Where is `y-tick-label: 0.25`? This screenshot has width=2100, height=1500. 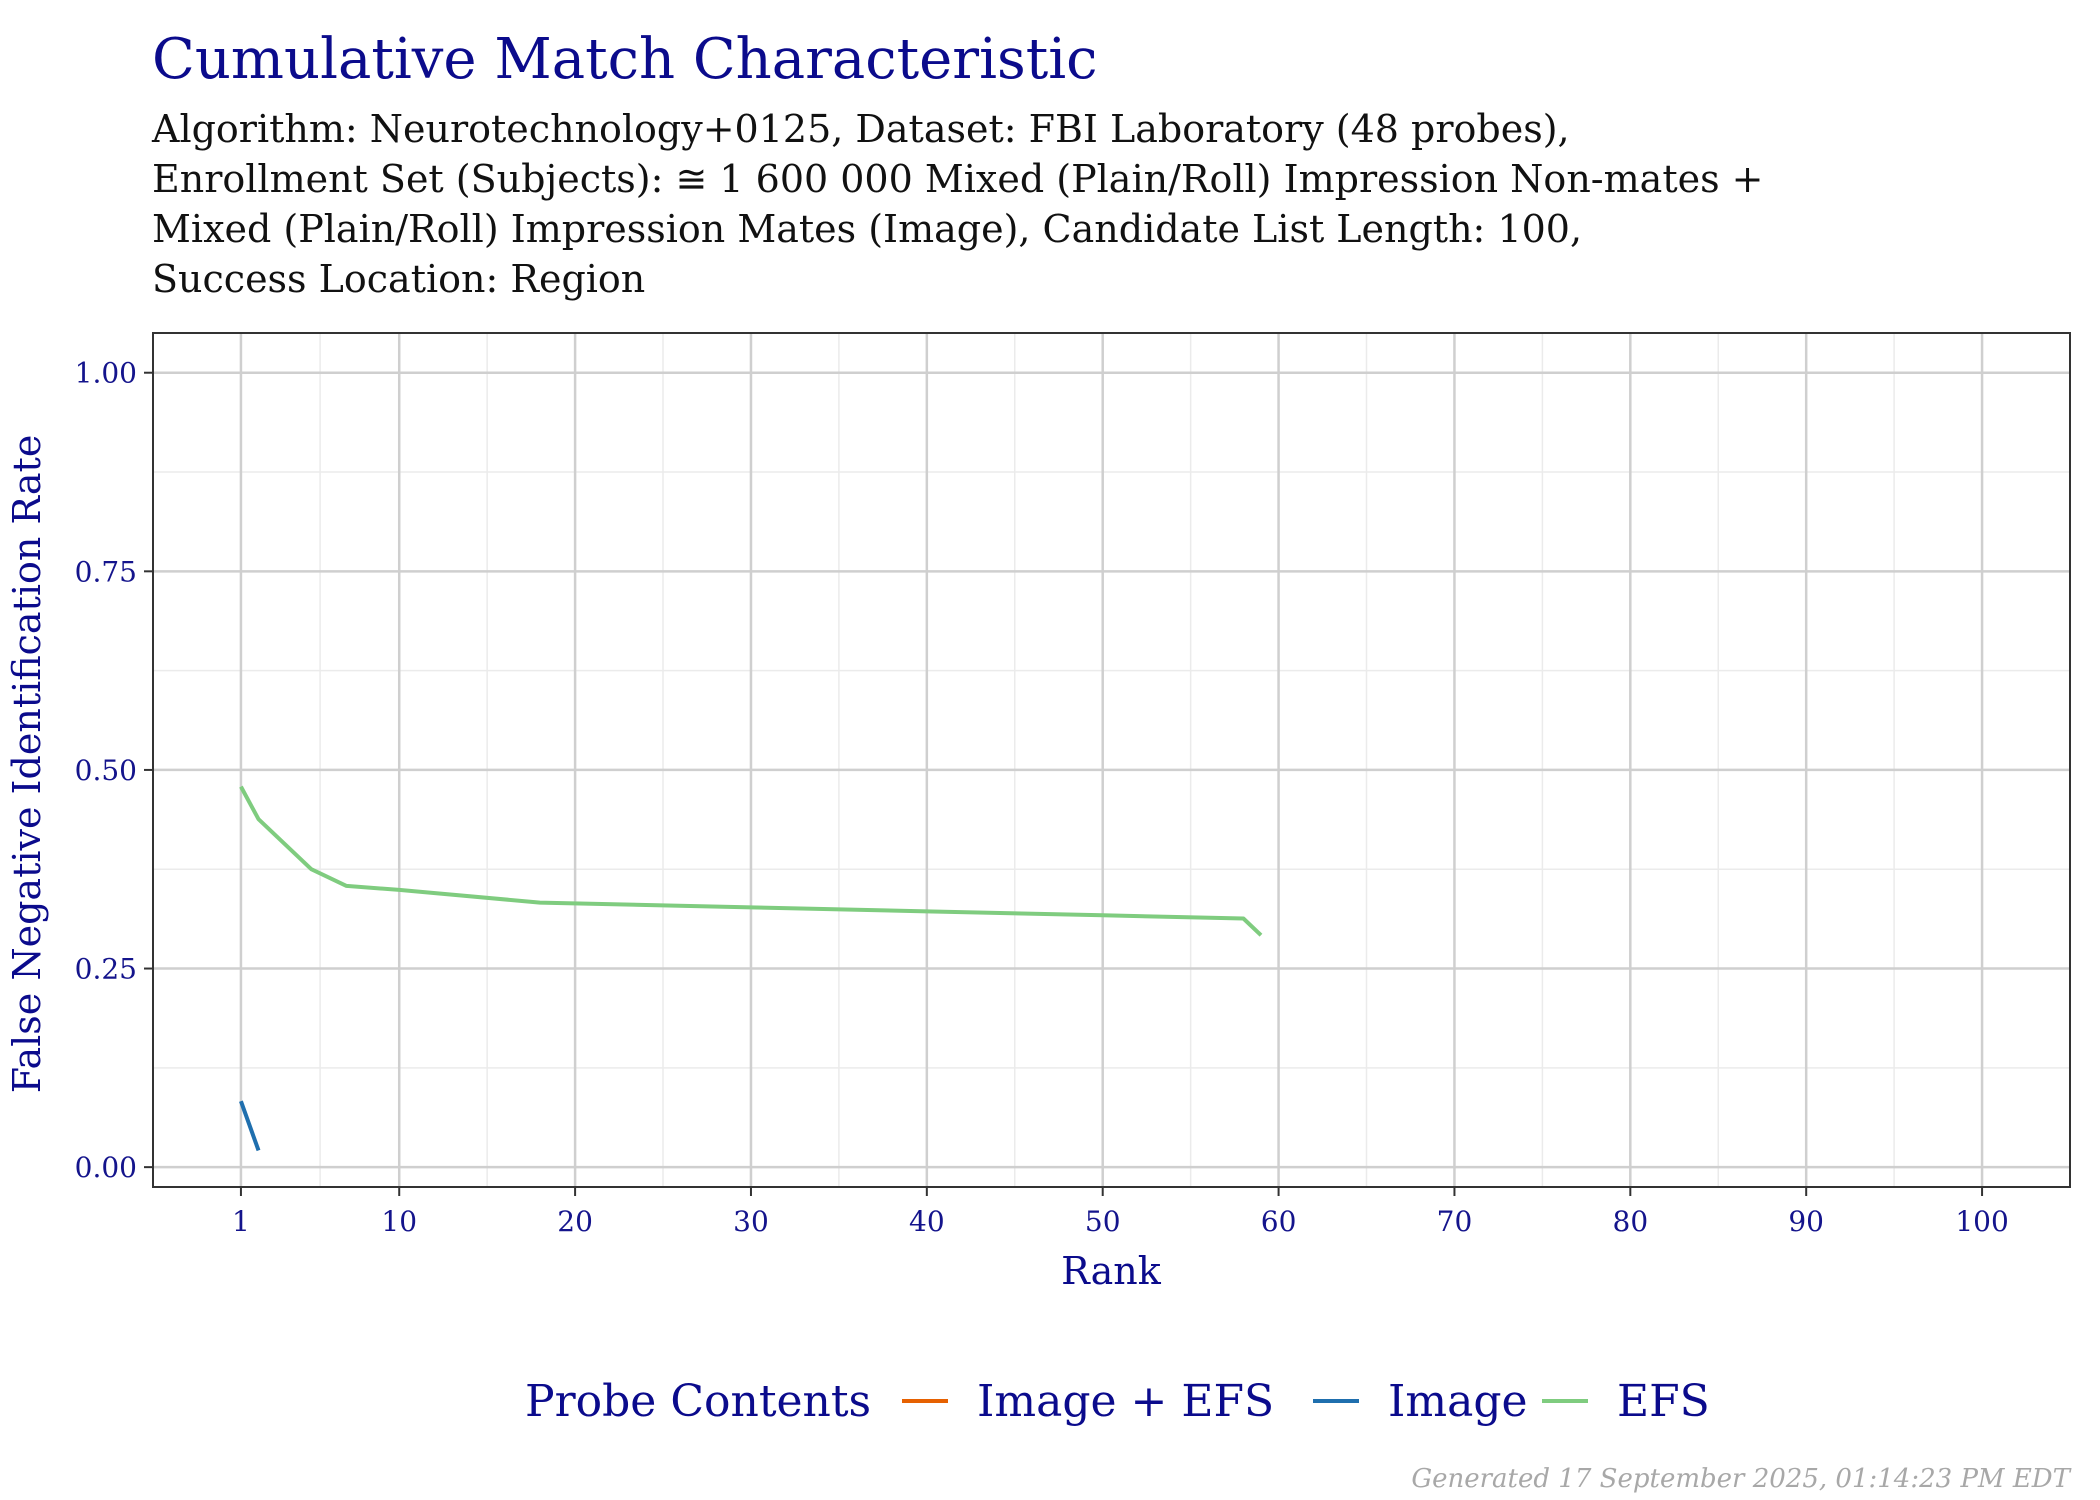 y-tick-label: 0.25 is located at coordinates (106, 969).